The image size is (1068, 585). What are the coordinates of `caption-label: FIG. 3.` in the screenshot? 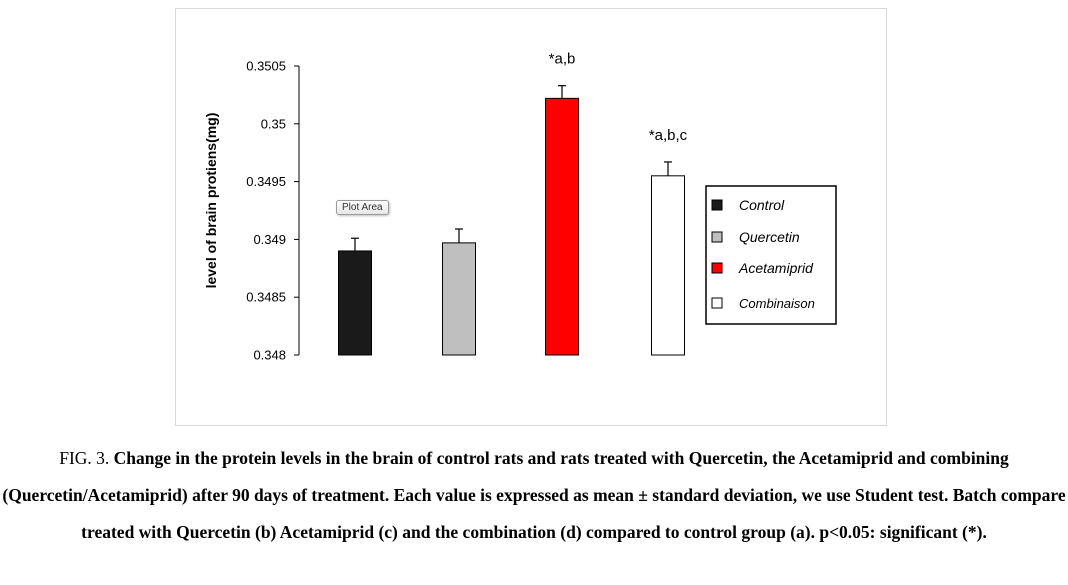 It's located at (84, 458).